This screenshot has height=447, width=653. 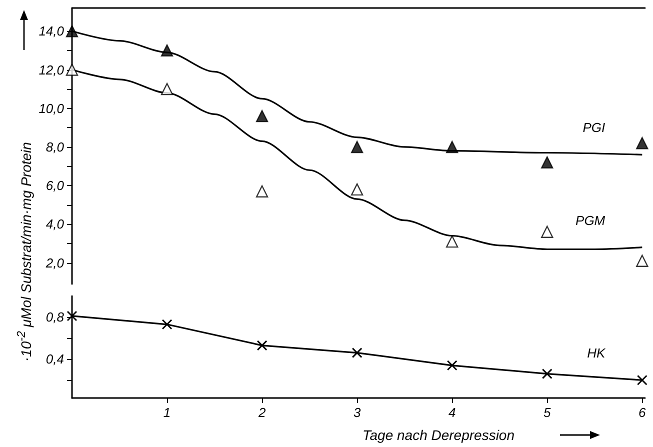 What do you see at coordinates (591, 220) in the screenshot?
I see `series-label: PGM` at bounding box center [591, 220].